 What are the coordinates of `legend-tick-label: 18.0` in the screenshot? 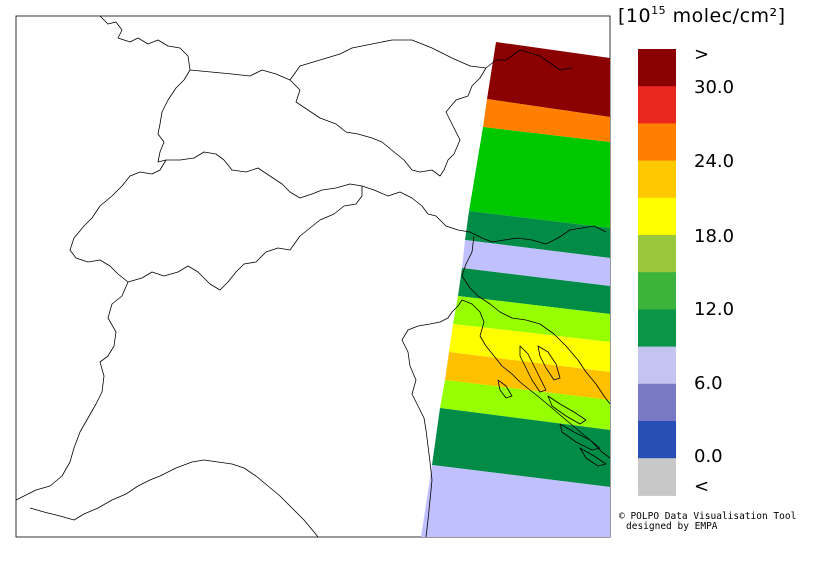 It's located at (714, 236).